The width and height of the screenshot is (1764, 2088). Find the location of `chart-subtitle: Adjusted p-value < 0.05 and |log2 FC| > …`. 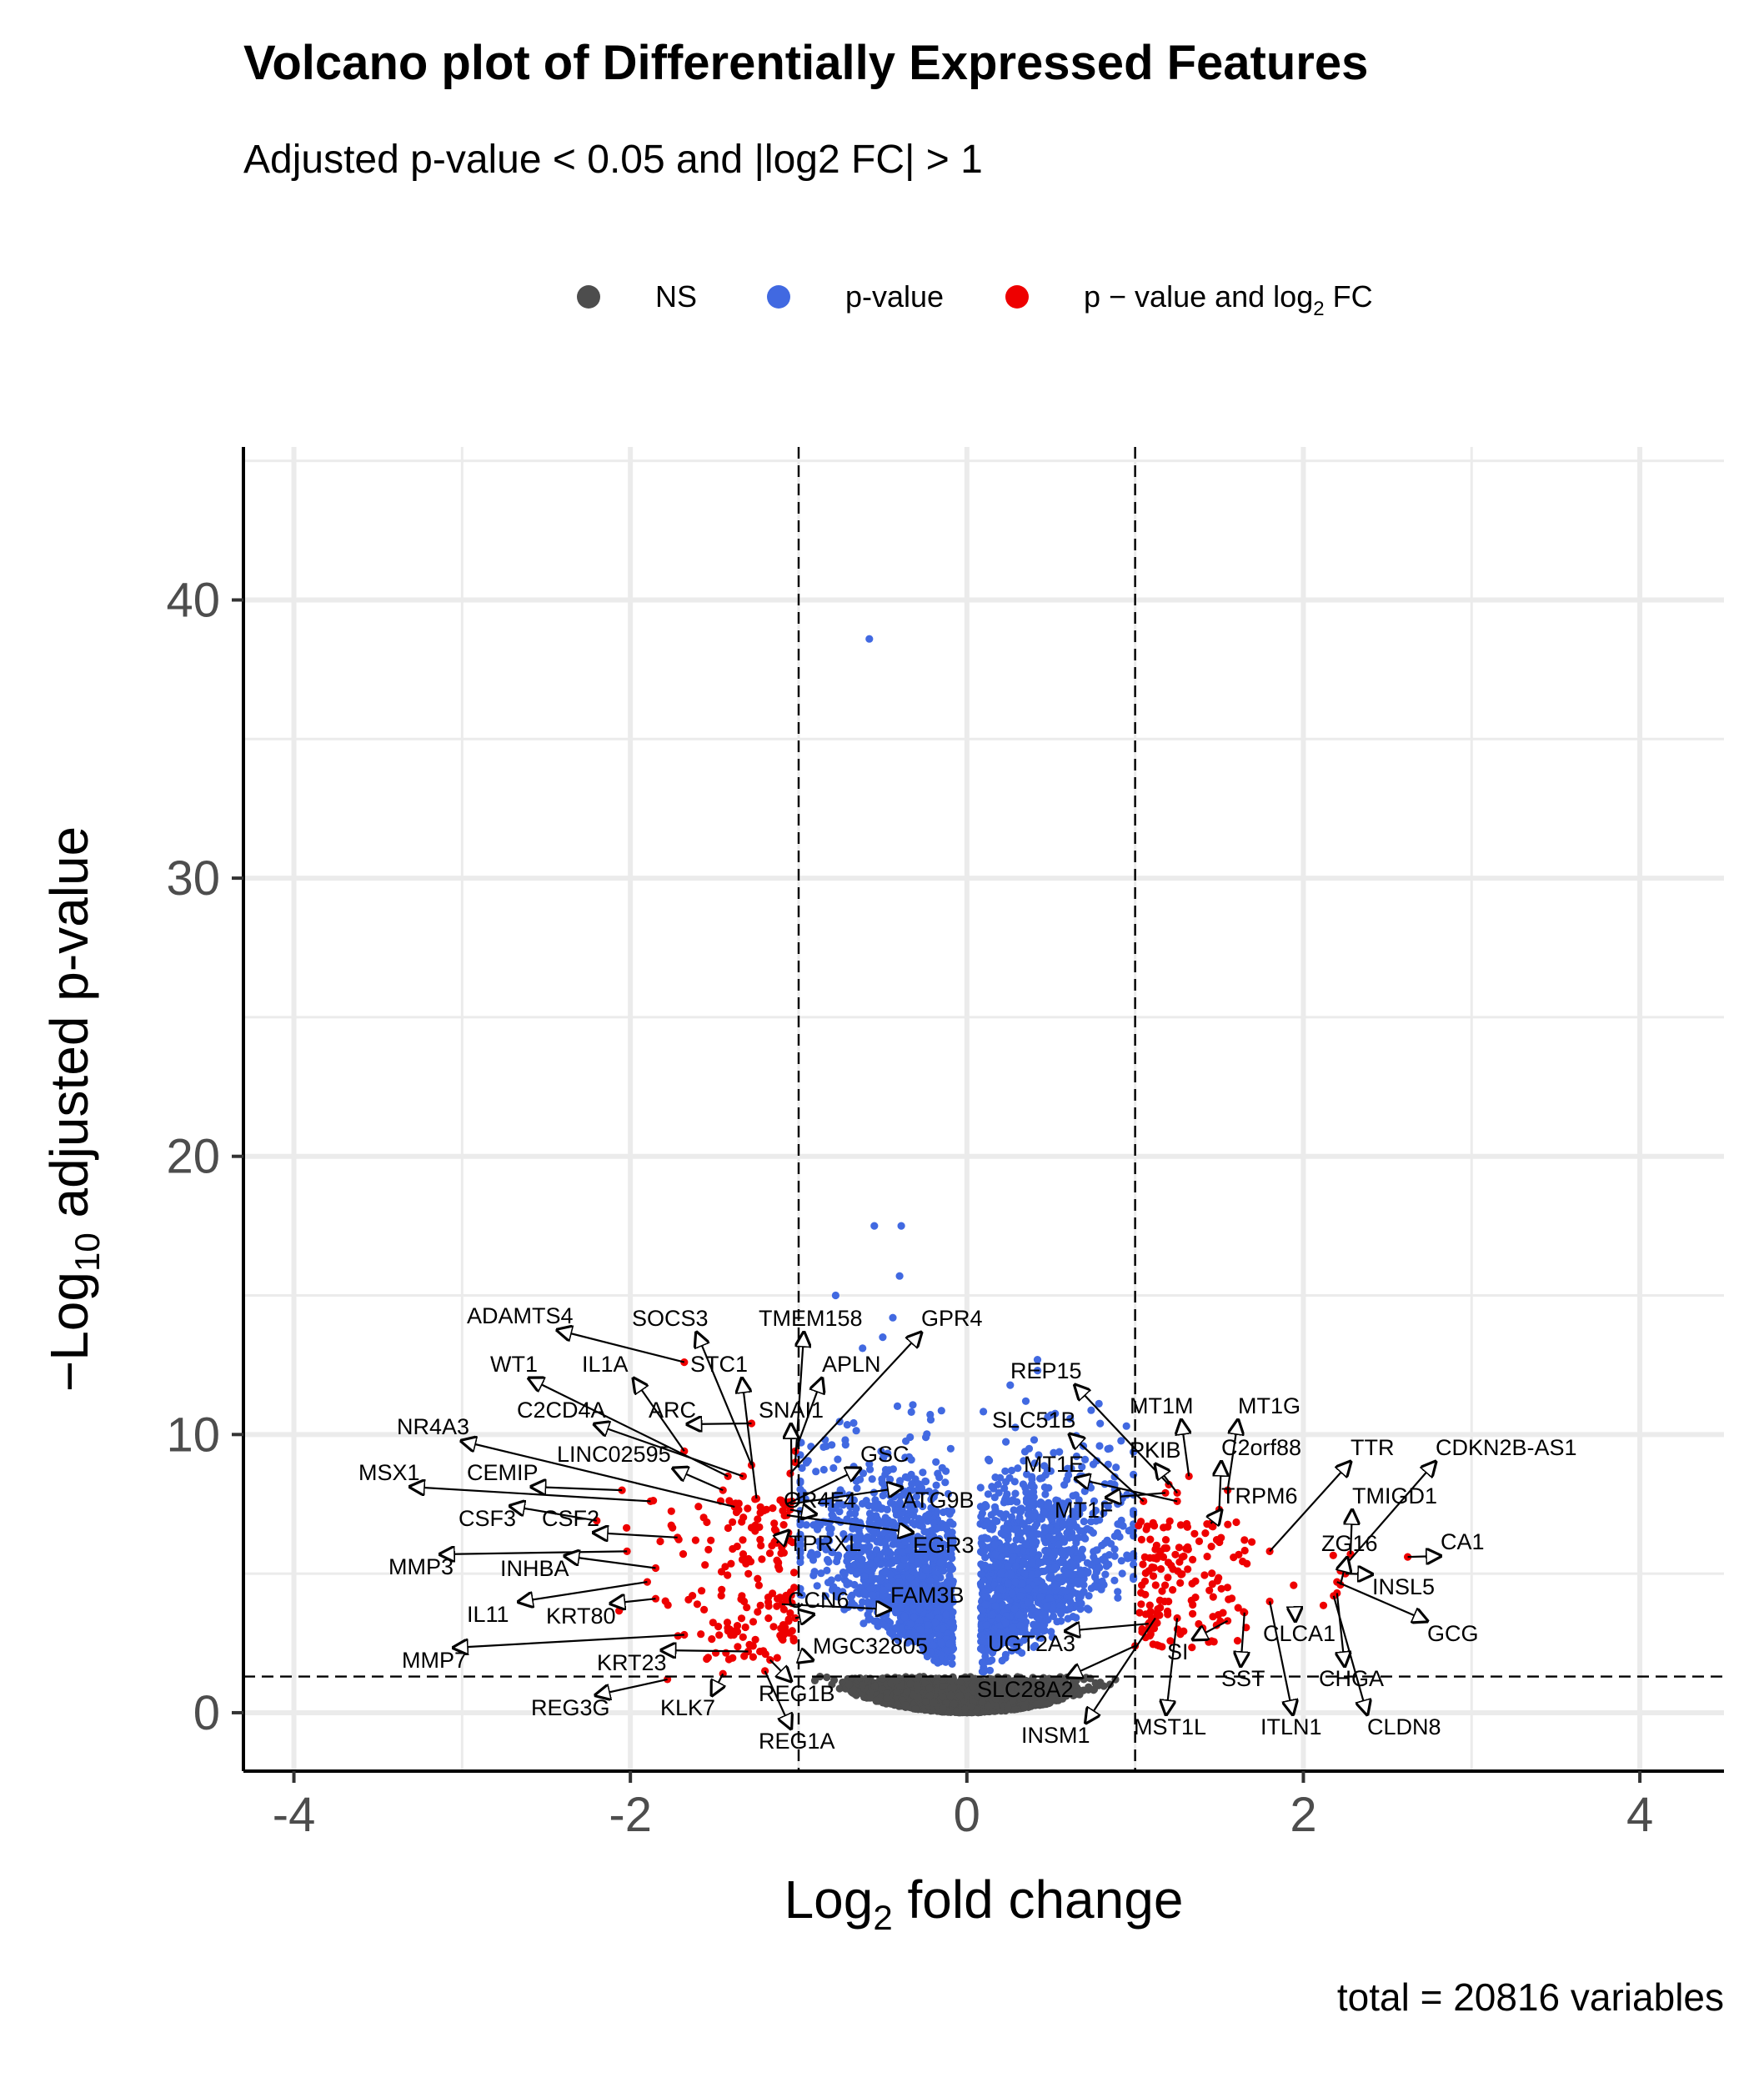

chart-subtitle: Adjusted p-value < 0.05 and |log2 FC| > … is located at coordinates (613, 160).